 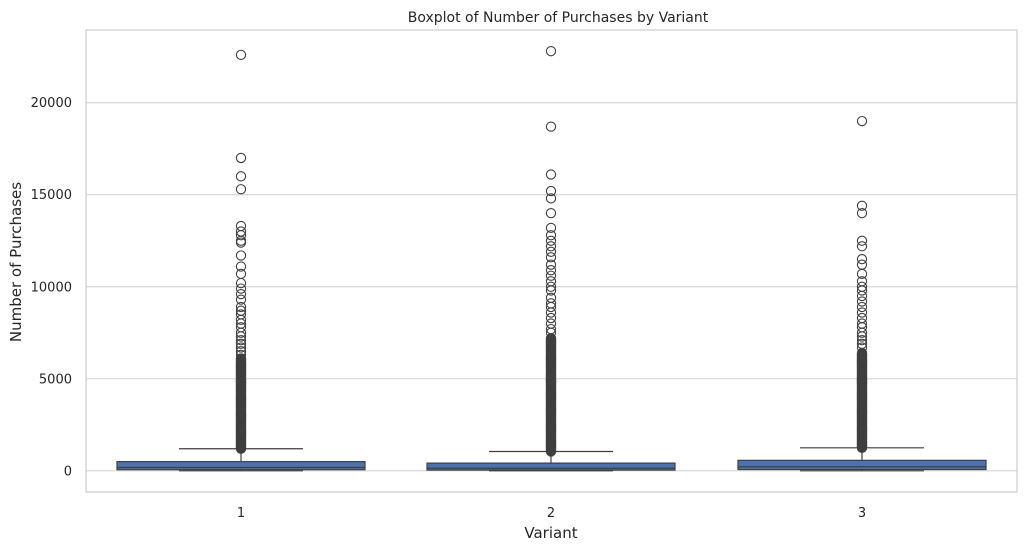 I want to click on y-tick-label-15000: 15000, so click(x=51, y=195).